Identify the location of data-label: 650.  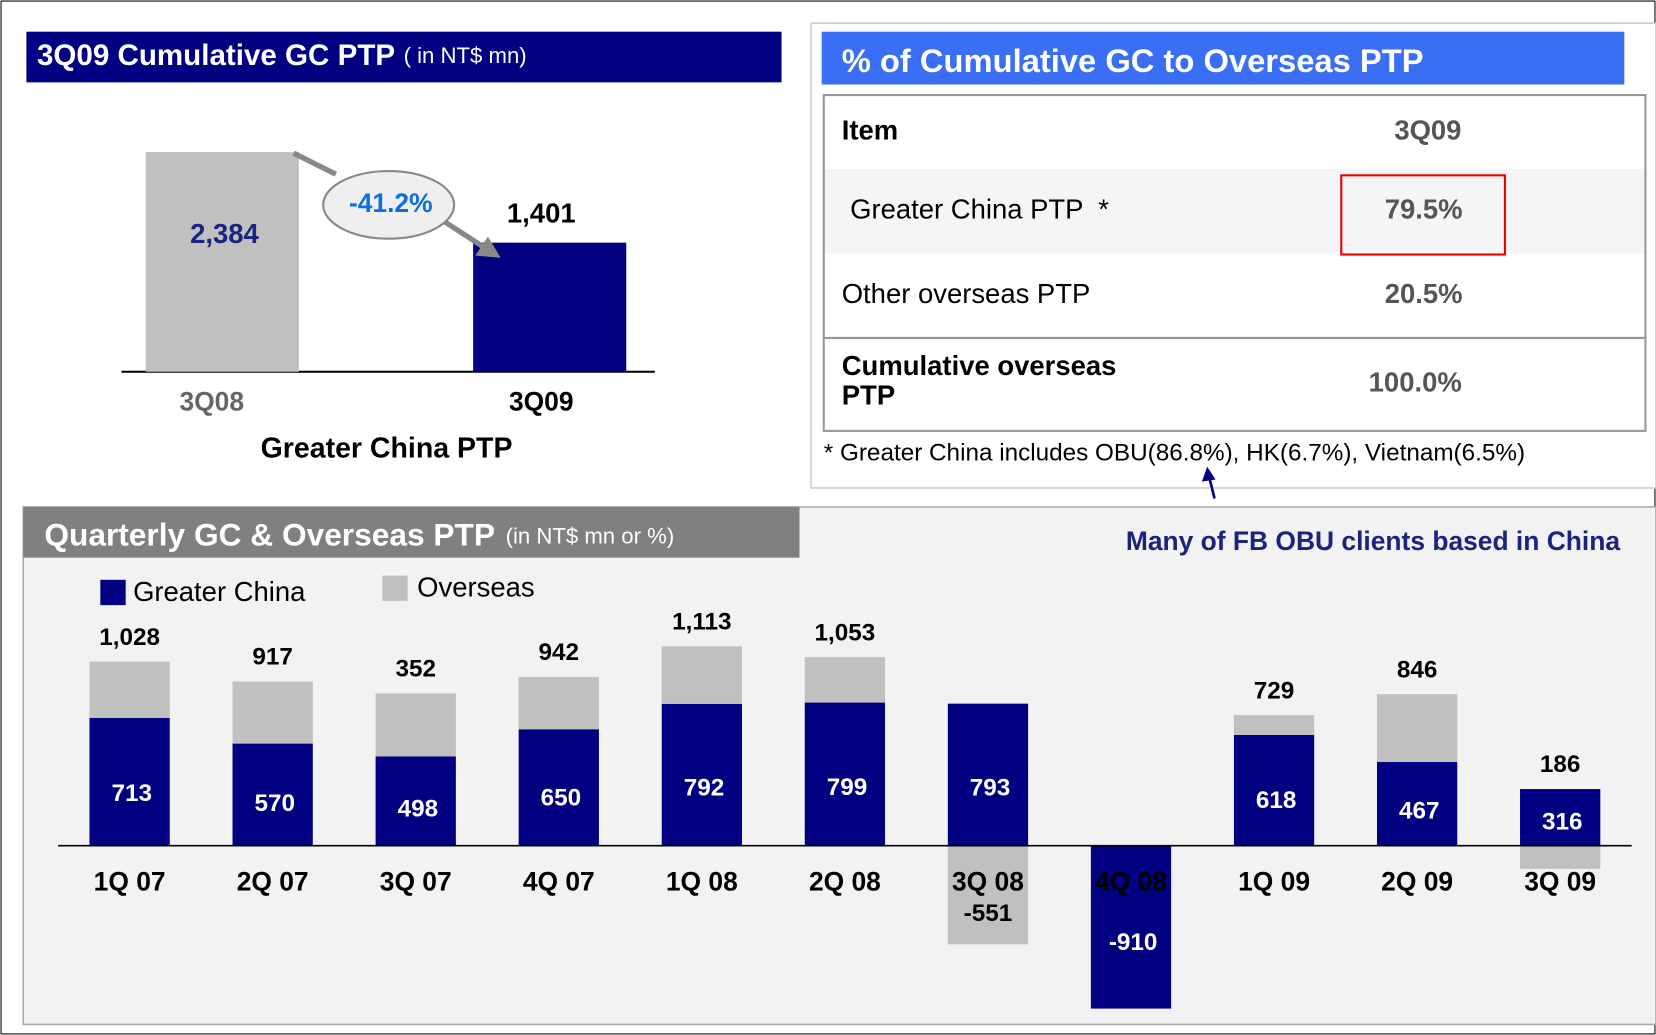
(561, 798).